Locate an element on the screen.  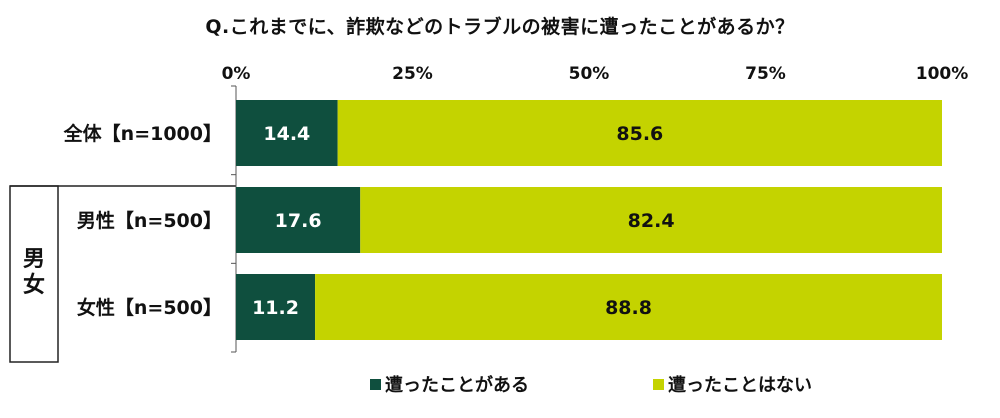
bar-value-label: 85.6 is located at coordinates (639, 134).